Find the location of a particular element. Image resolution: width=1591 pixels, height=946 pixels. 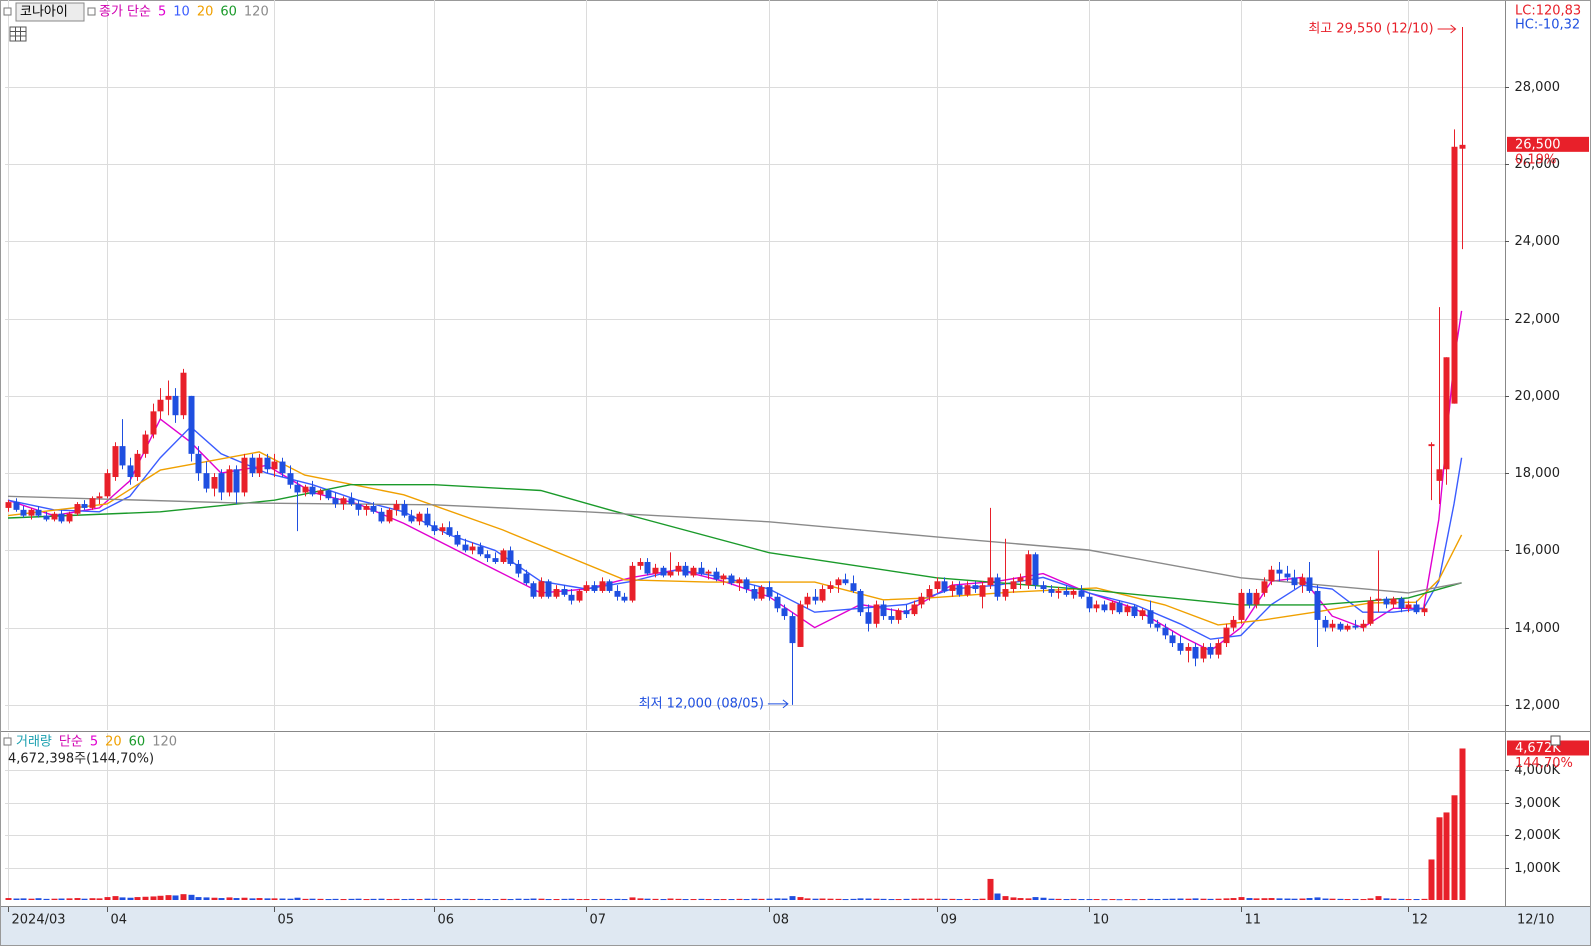

symbol-button is located at coordinates (50, 12).